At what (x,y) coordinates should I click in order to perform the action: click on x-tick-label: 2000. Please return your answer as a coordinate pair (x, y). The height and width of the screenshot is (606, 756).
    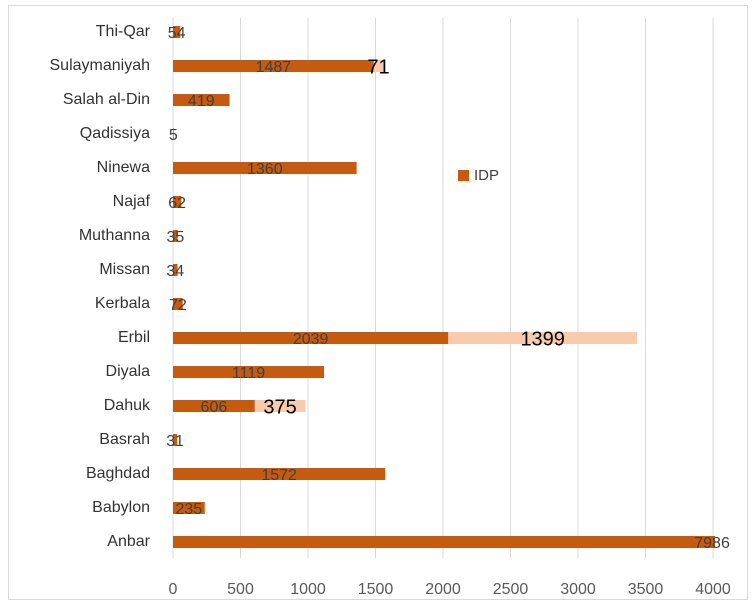
    Looking at the image, I should click on (443, 589).